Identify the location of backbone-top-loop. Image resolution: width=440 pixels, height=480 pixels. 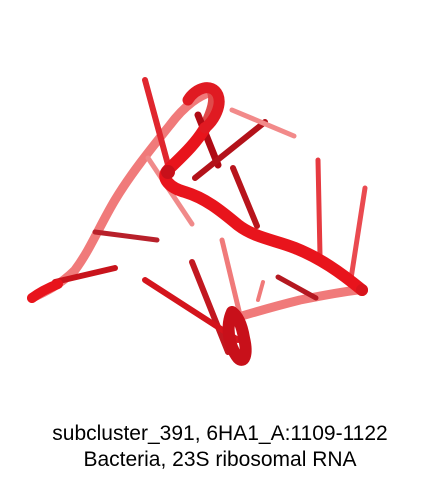
(203, 108).